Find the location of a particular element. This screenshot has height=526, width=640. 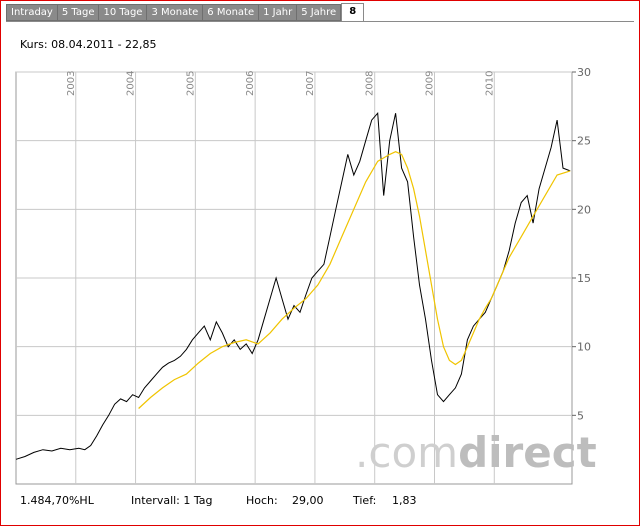

x-tick-label: 2003 is located at coordinates (71, 83).